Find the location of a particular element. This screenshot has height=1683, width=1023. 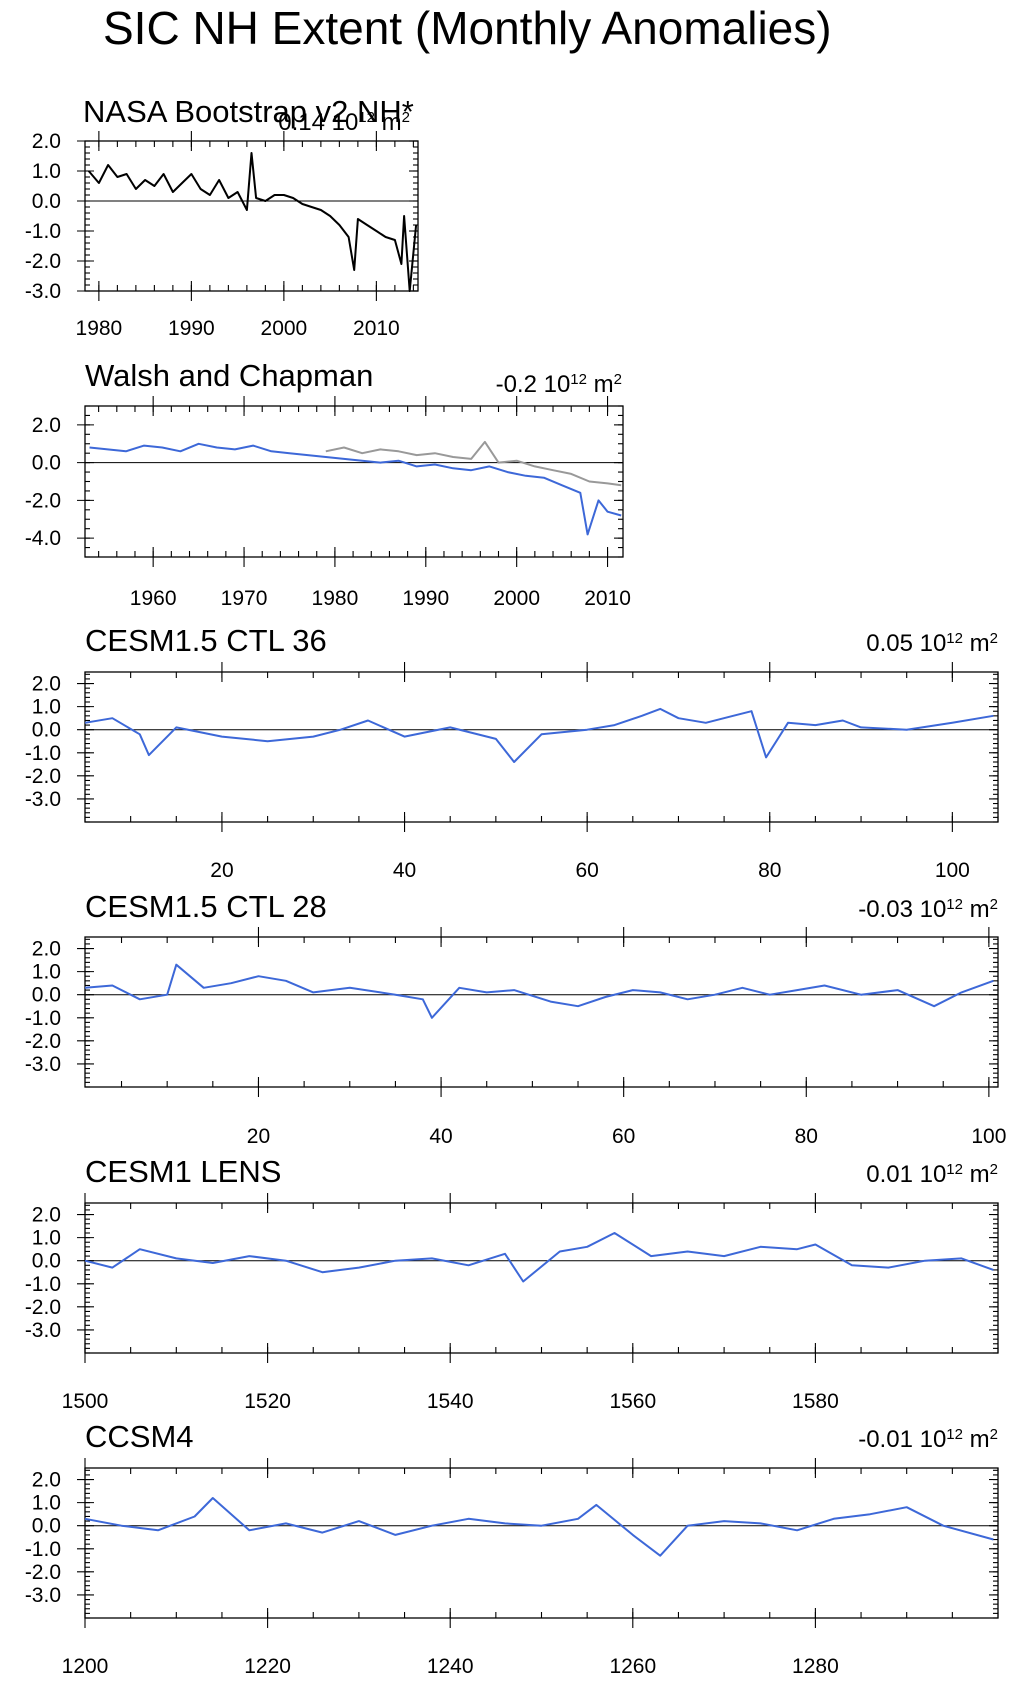

x-tick-label: 1520 is located at coordinates (267, 1401).